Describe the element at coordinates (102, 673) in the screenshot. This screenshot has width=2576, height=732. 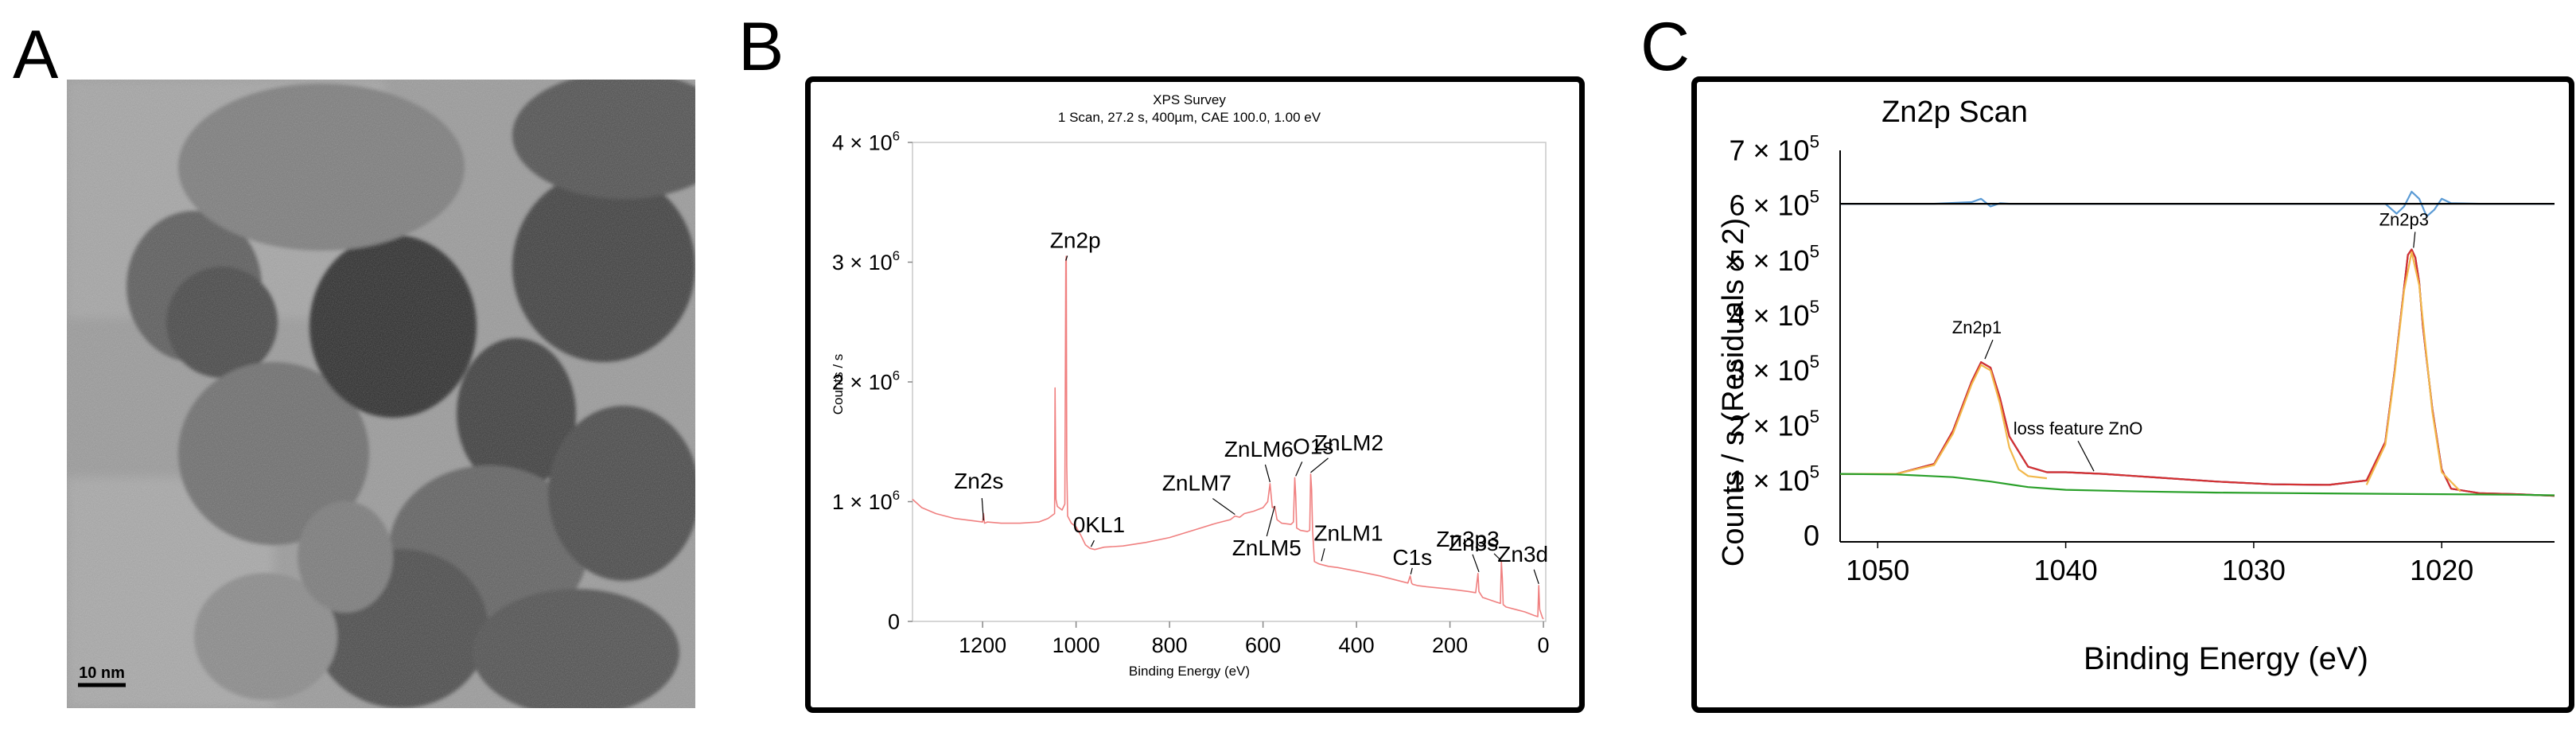
I see `scale-bar-label: 10 nm` at that location.